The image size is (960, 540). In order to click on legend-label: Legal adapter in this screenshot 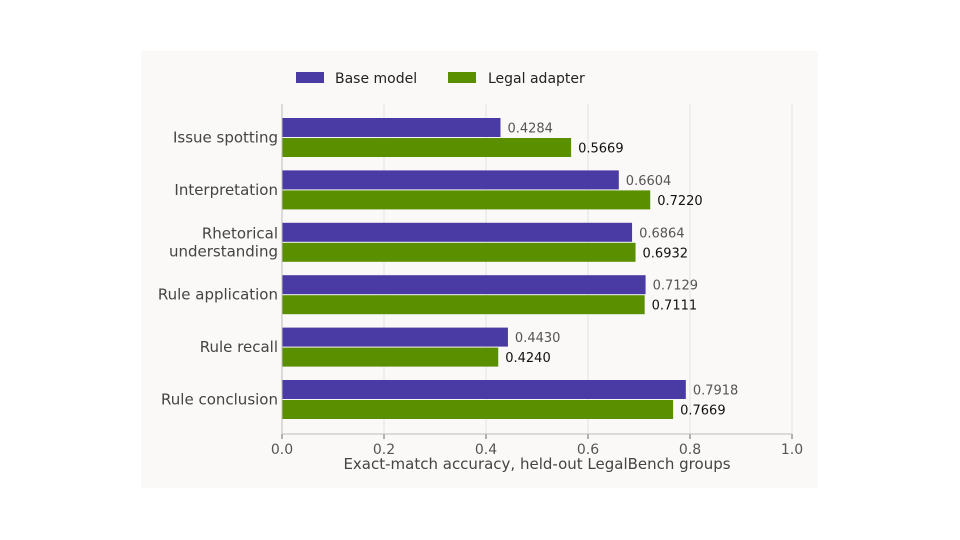, I will do `click(536, 79)`.